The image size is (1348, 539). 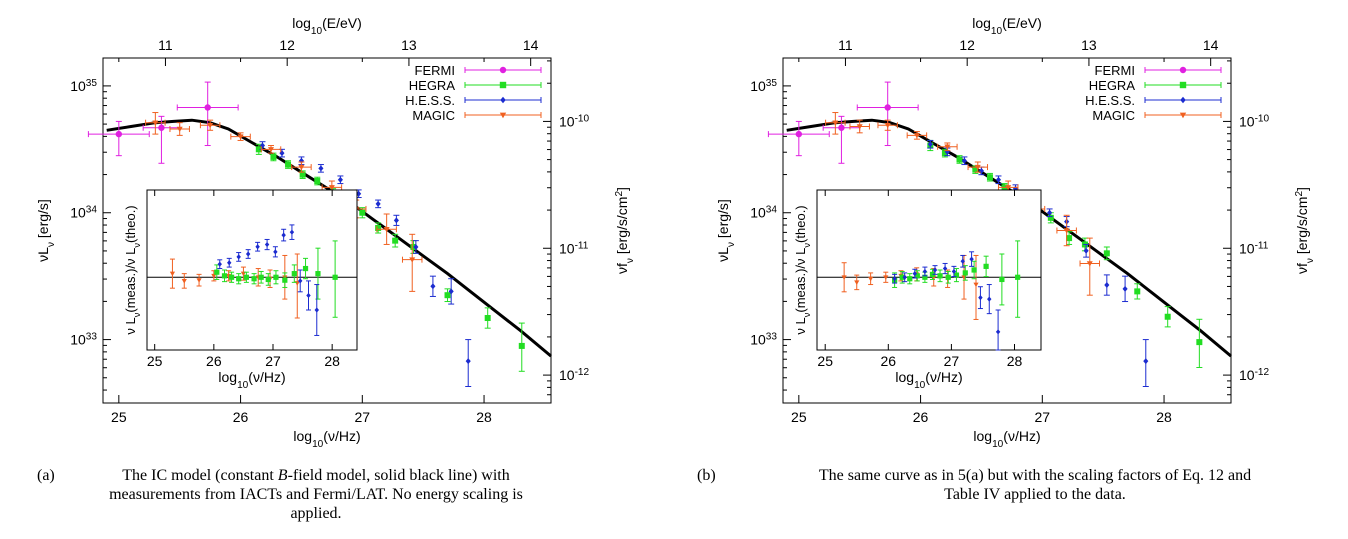 I want to click on legend-label: MAGIC, so click(x=1113, y=115).